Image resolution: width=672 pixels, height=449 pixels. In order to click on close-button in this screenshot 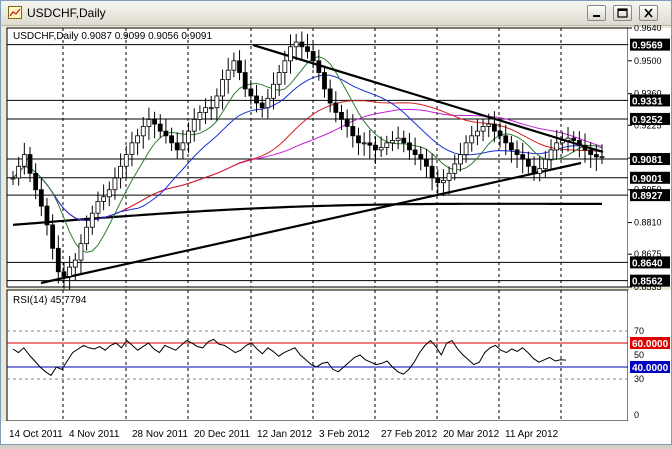, I will do `click(648, 13)`.